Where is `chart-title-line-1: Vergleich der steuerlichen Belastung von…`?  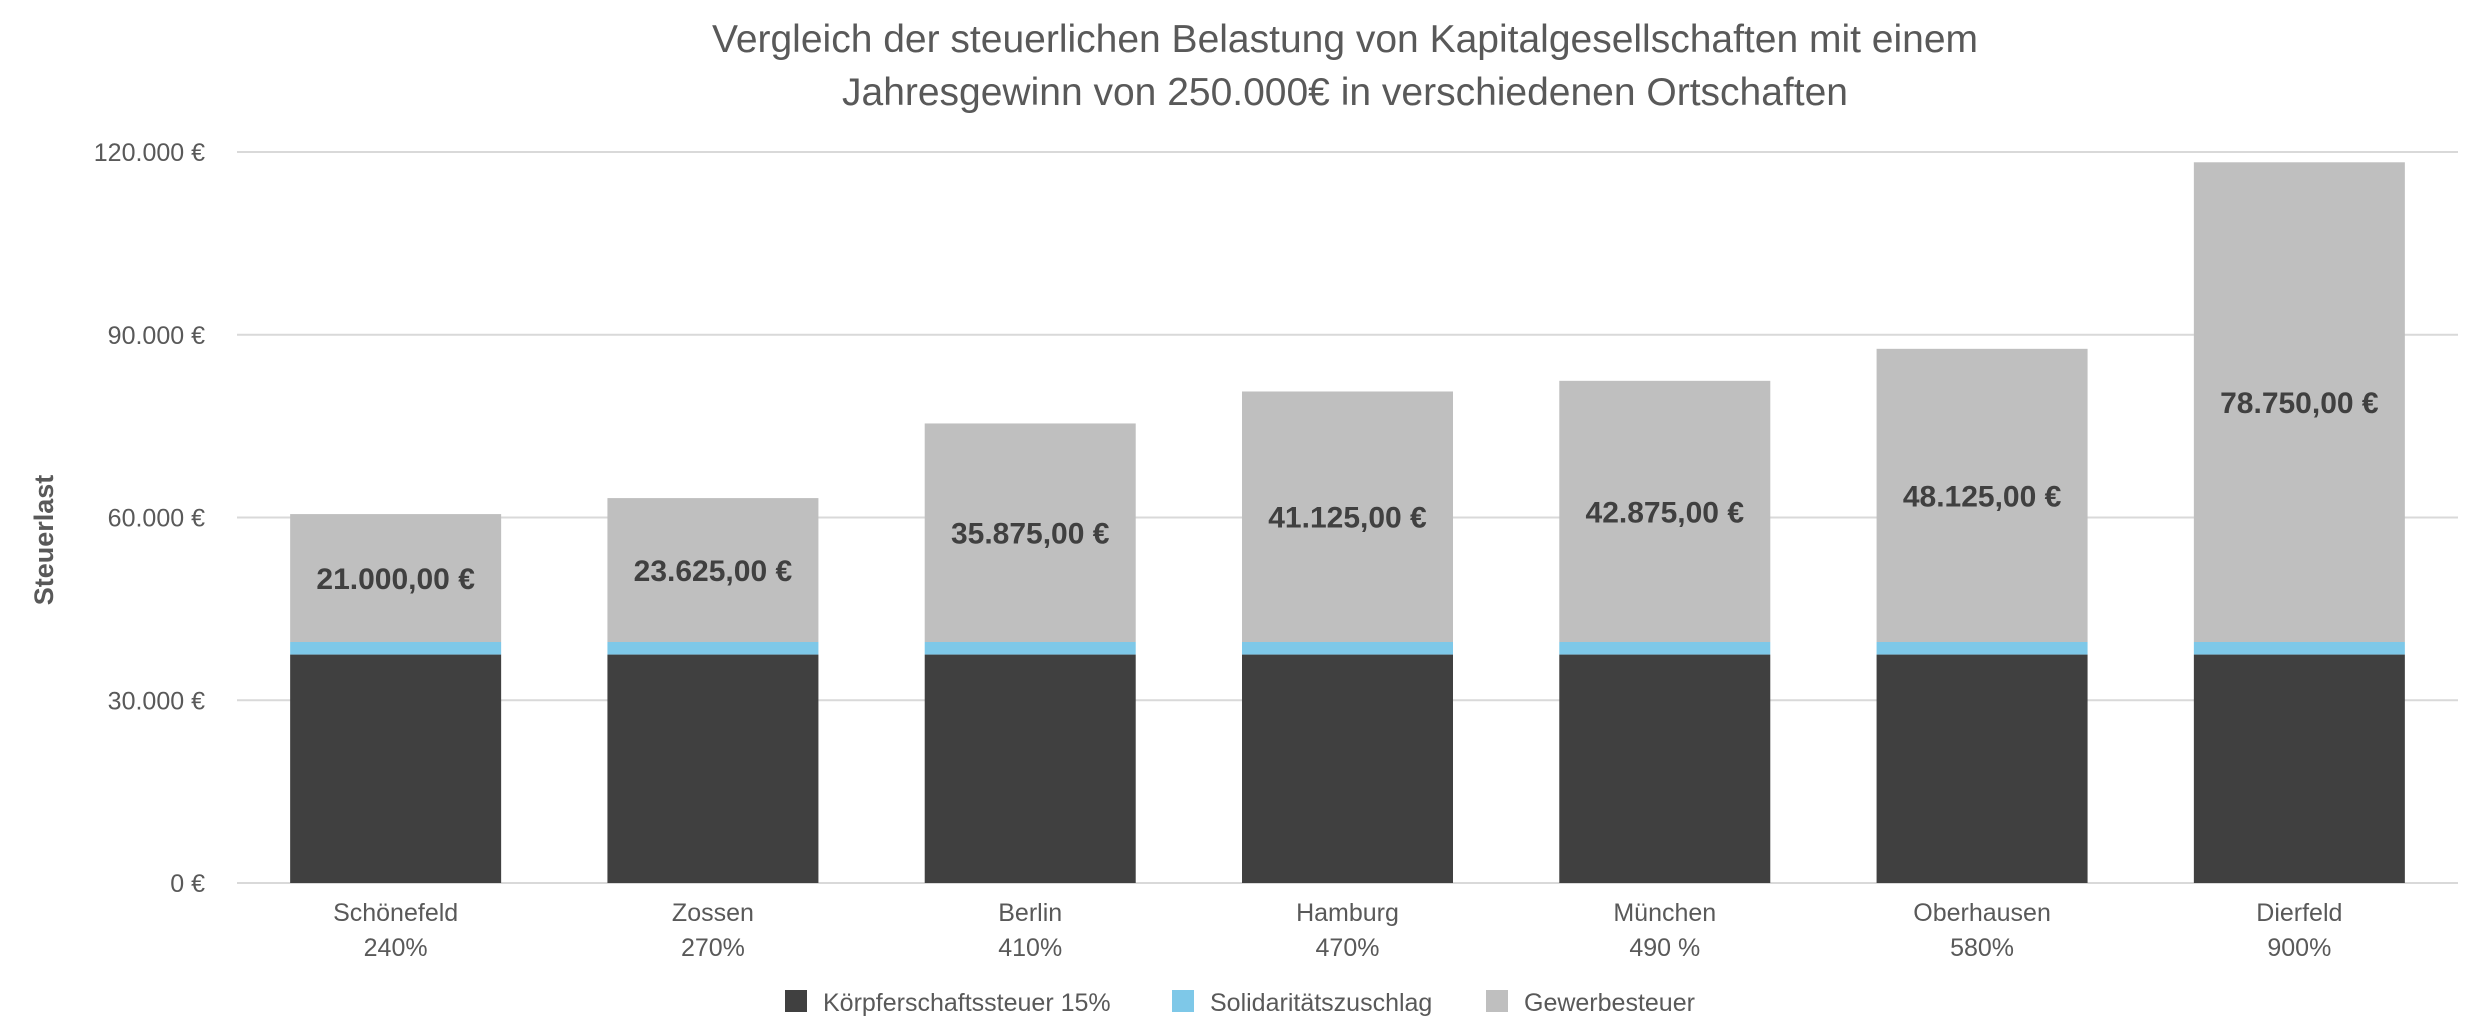 chart-title-line-1: Vergleich der steuerlichen Belastung von… is located at coordinates (1345, 39).